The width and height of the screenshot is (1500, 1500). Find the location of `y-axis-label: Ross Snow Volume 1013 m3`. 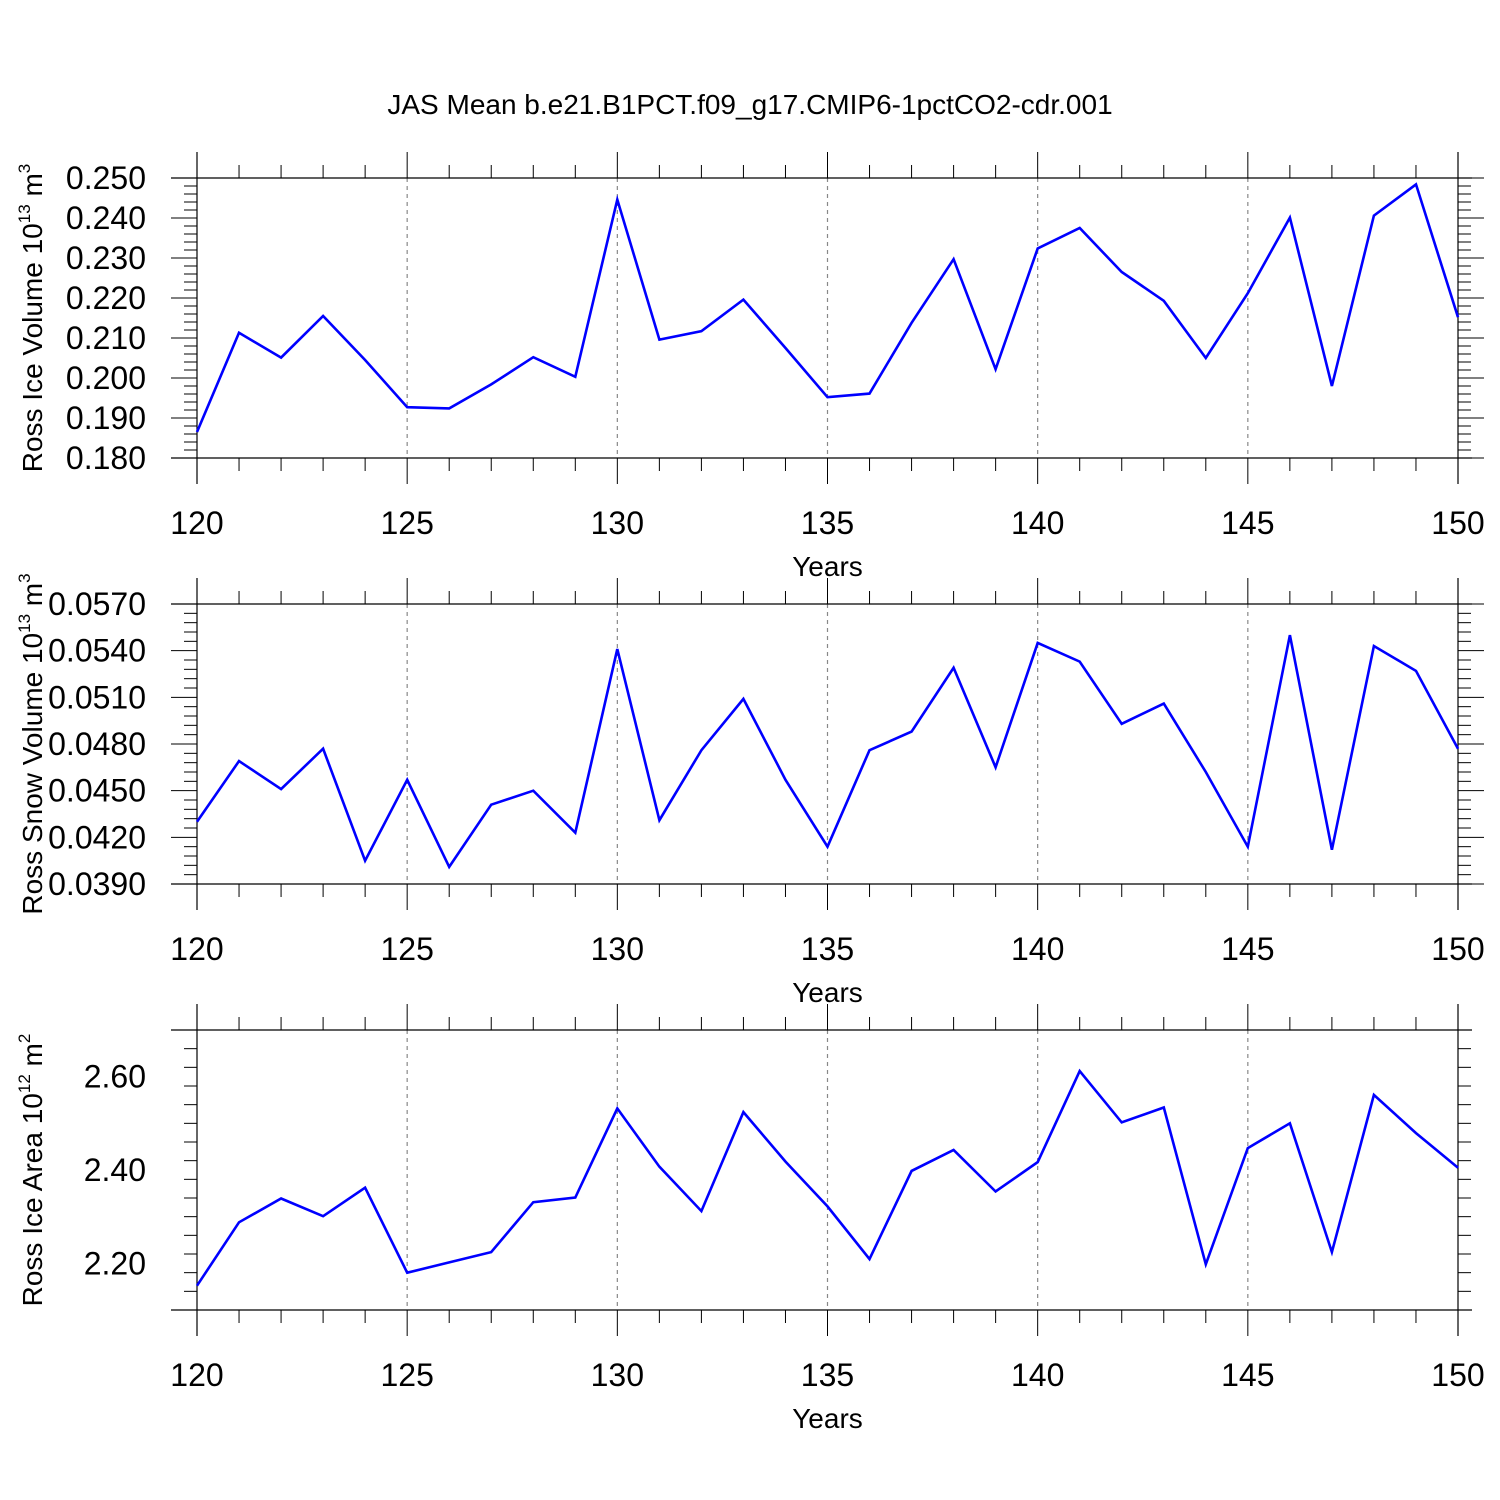

y-axis-label: Ross Snow Volume 1013 m3 is located at coordinates (31, 743).